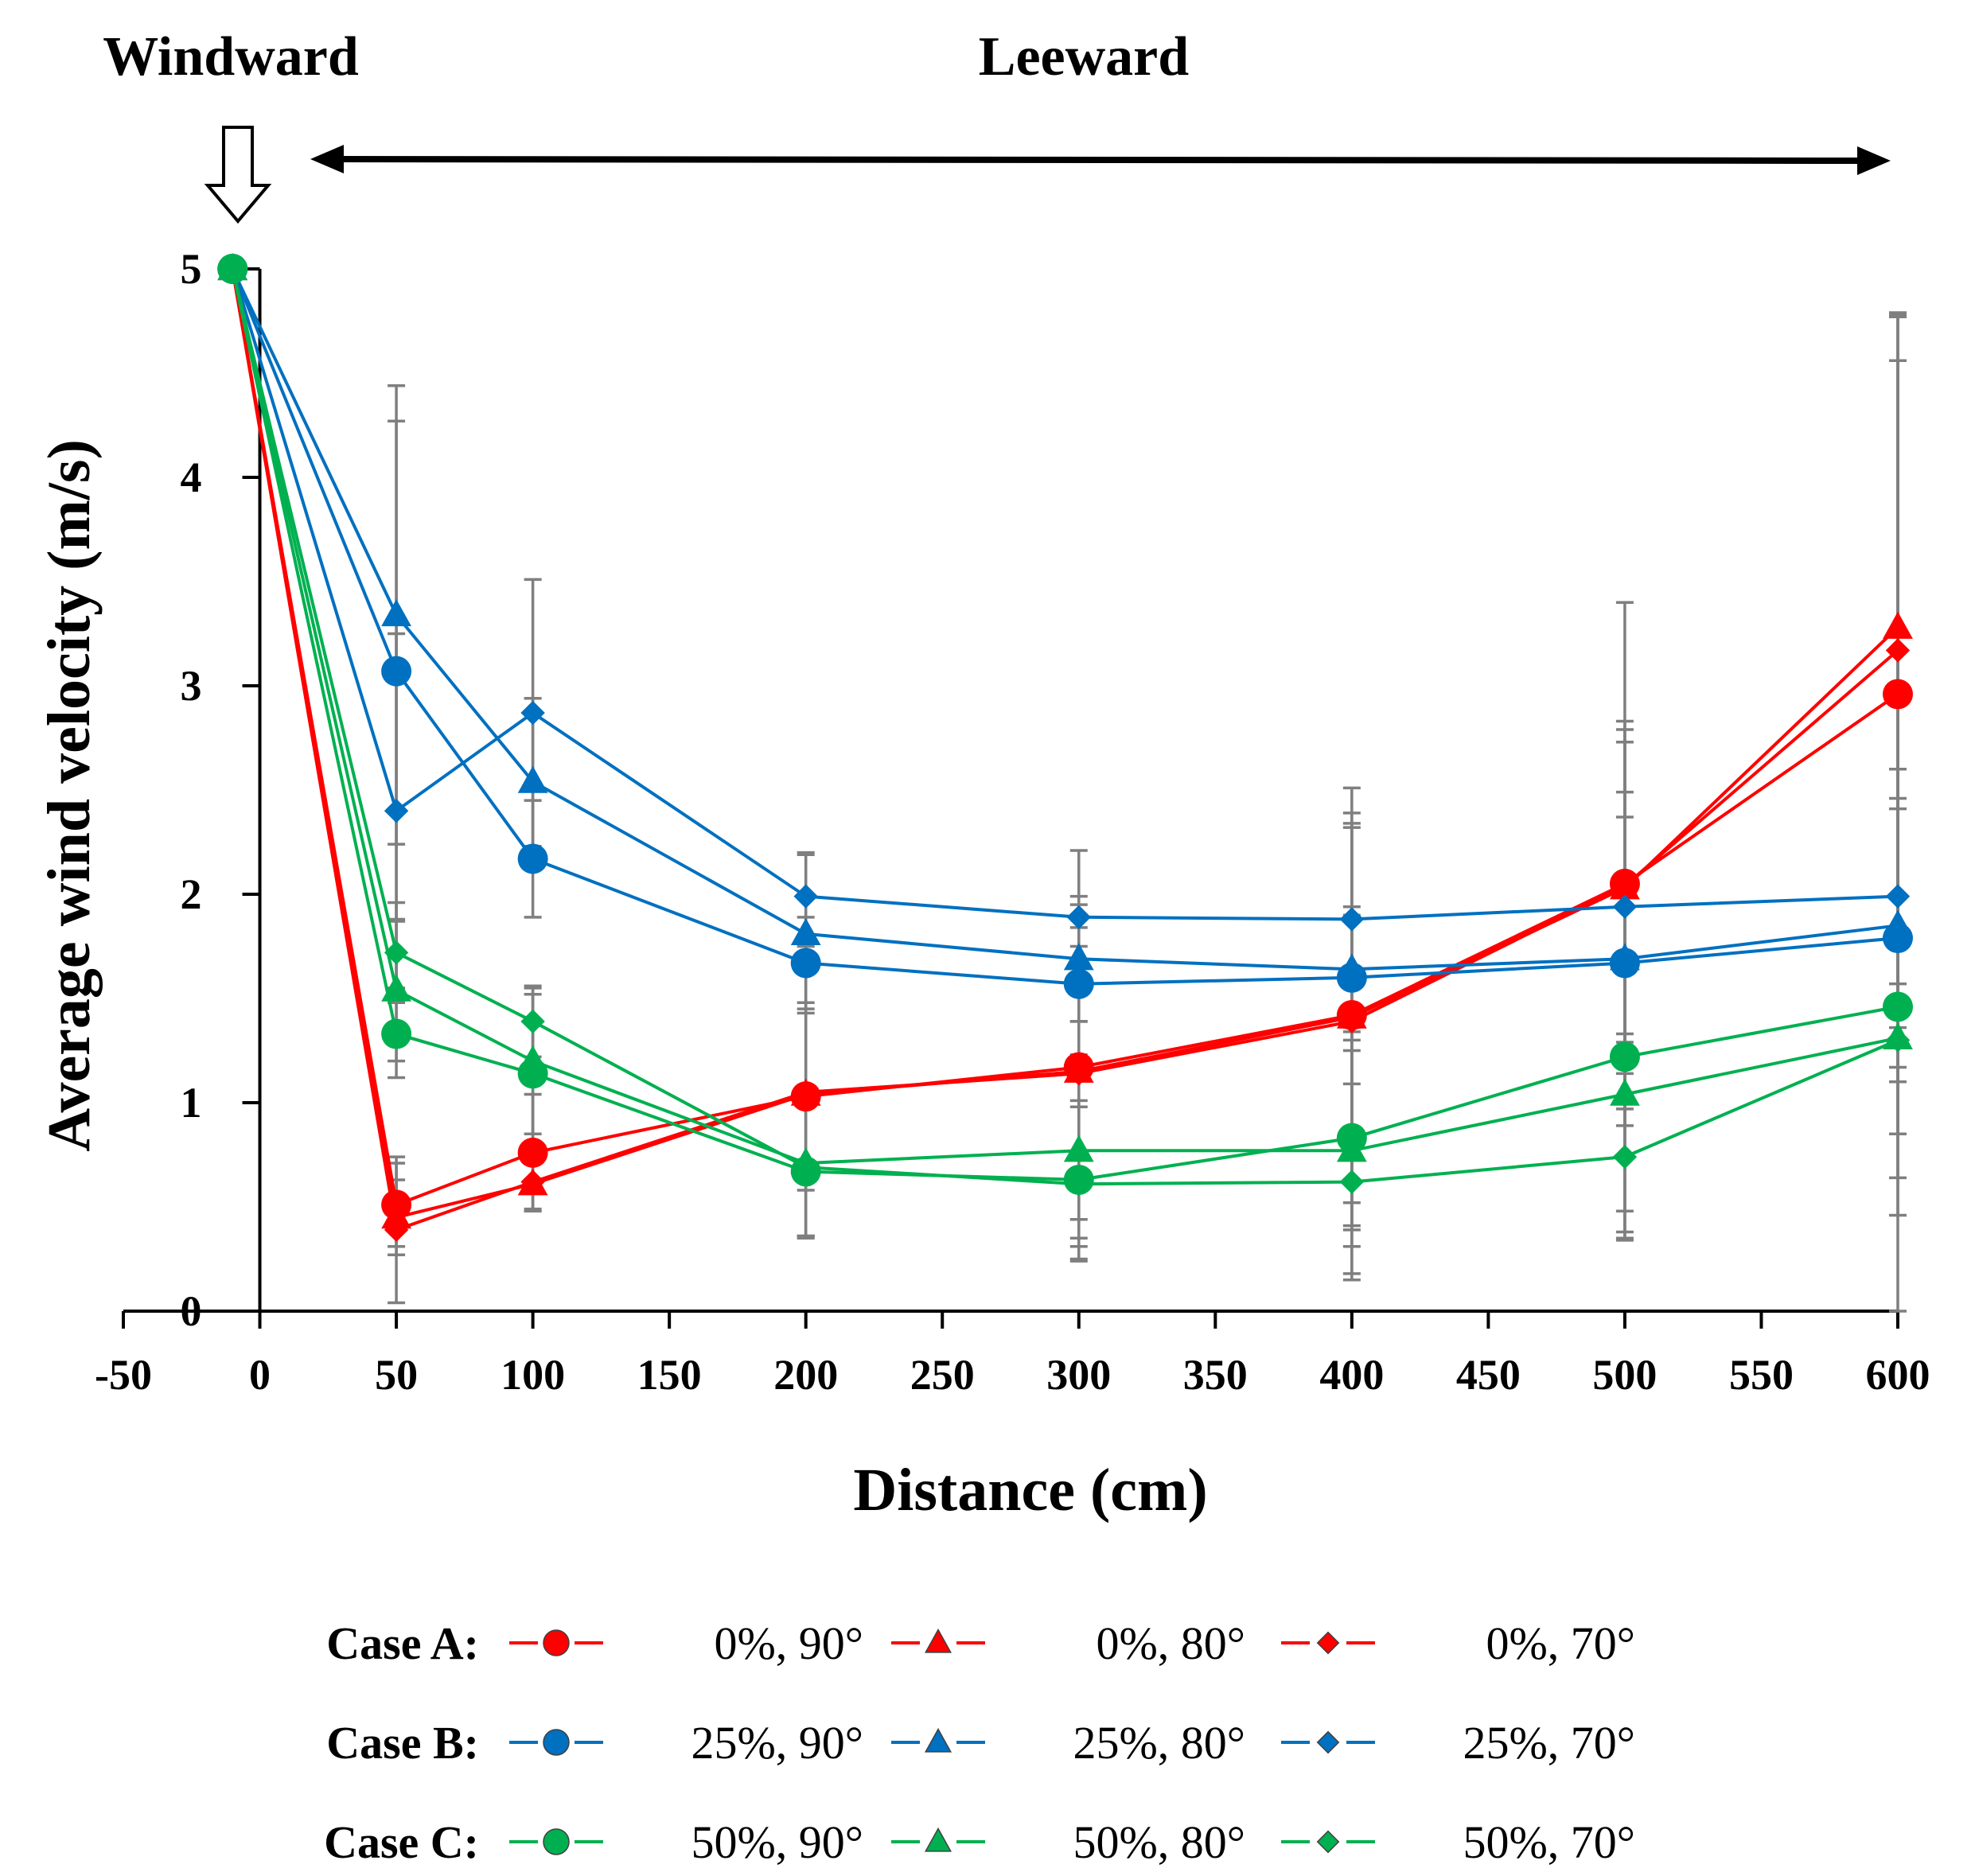  I want to click on x-tick-label: 550, so click(1761, 1375).